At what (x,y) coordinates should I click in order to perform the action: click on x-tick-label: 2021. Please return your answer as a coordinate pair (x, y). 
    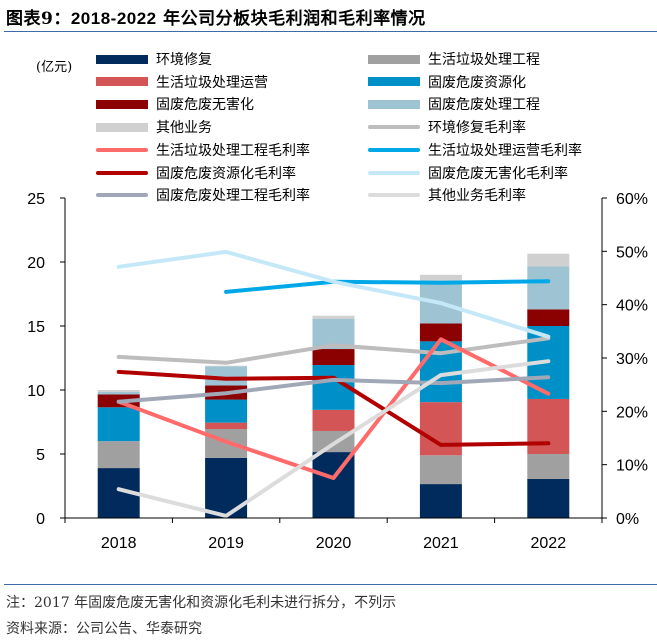
    Looking at the image, I should click on (441, 543).